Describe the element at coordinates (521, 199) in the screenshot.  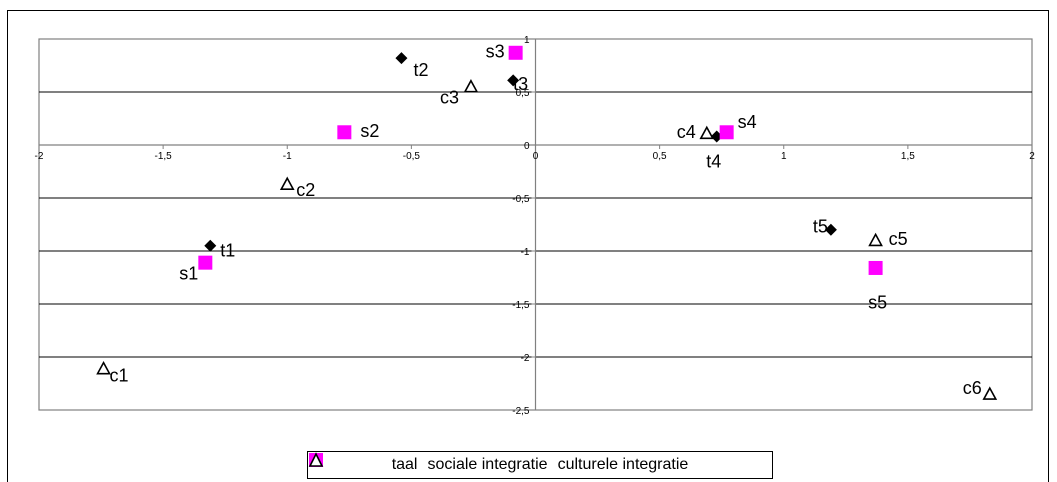
I see `y-tick-label: -0,5` at that location.